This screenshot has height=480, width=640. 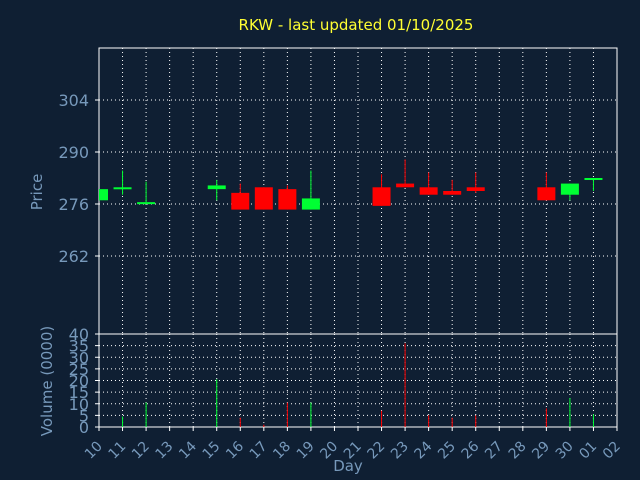 What do you see at coordinates (94, 451) in the screenshot?
I see `x-tick-label: 10` at bounding box center [94, 451].